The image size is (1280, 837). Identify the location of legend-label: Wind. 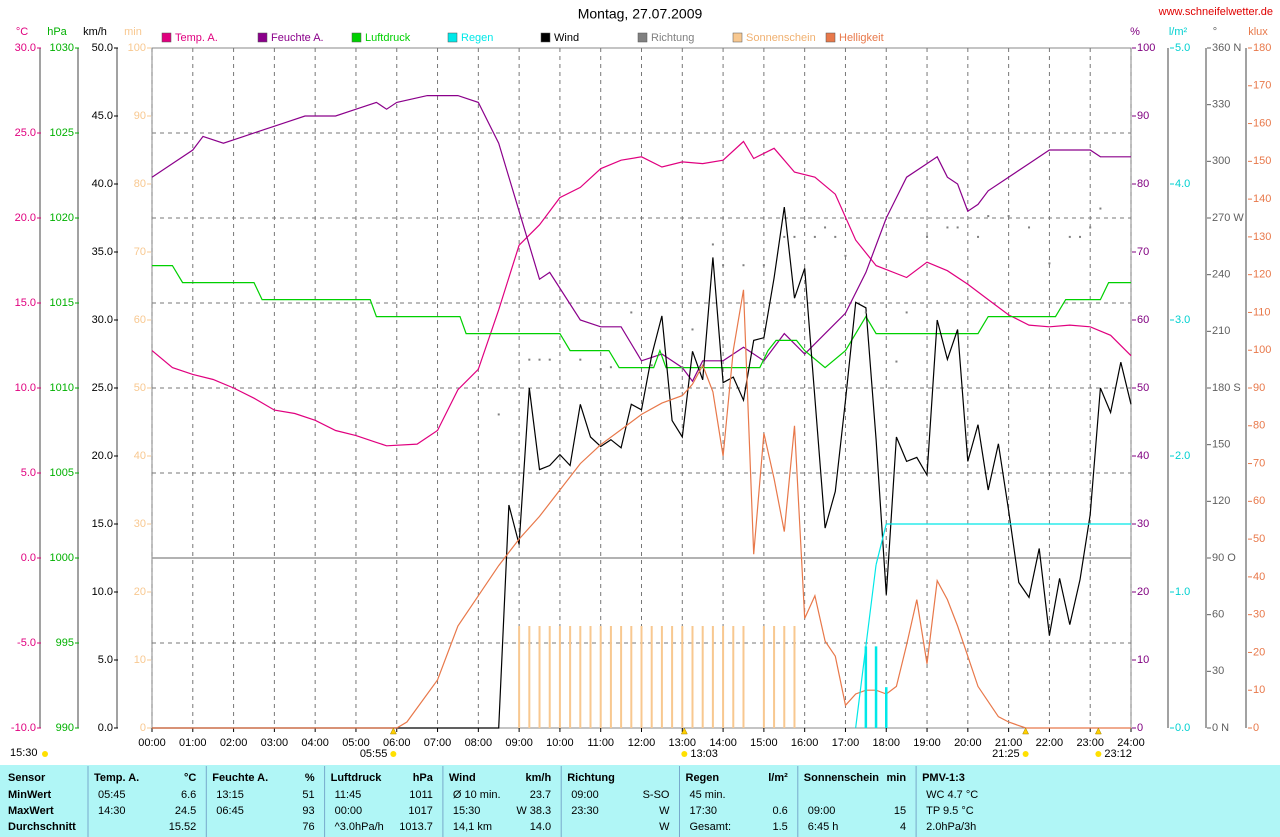
(566, 38).